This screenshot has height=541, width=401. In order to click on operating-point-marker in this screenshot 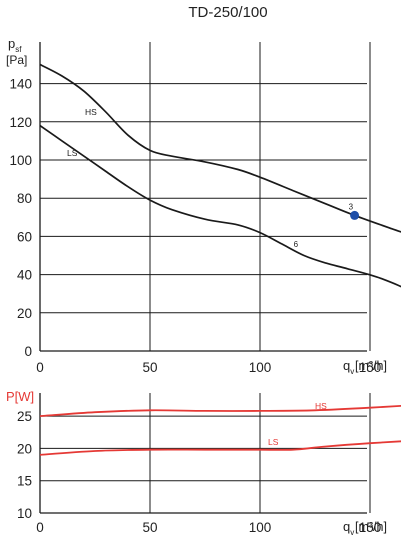, I will do `click(355, 215)`.